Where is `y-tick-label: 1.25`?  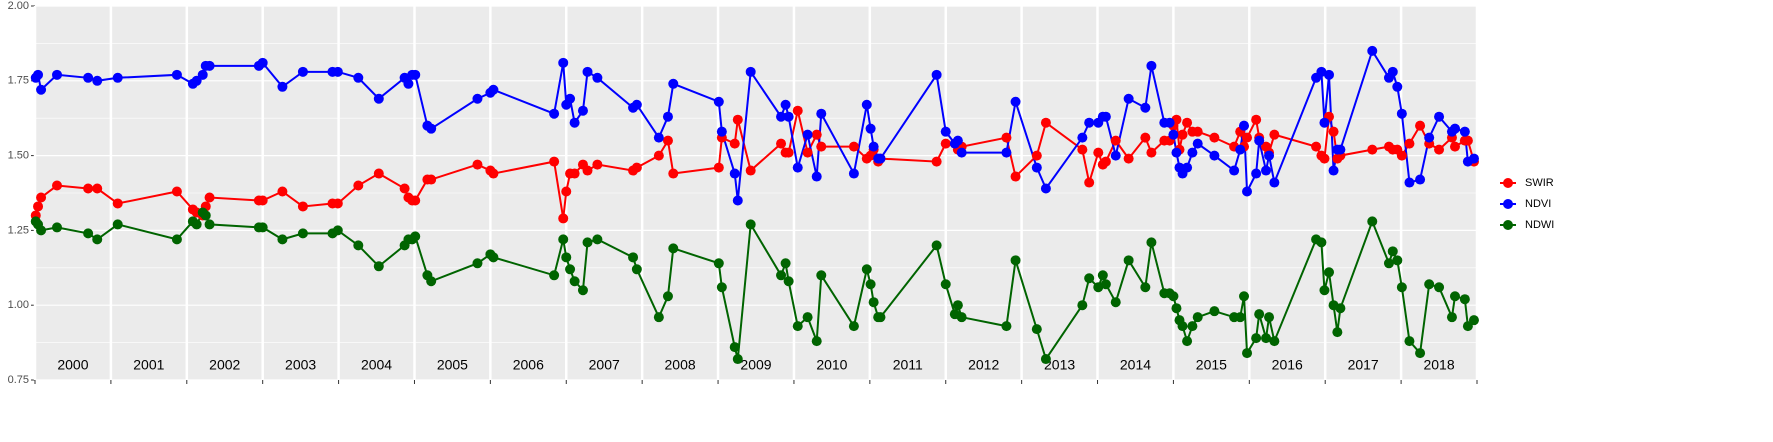
y-tick-label: 1.25 is located at coordinates (18, 230).